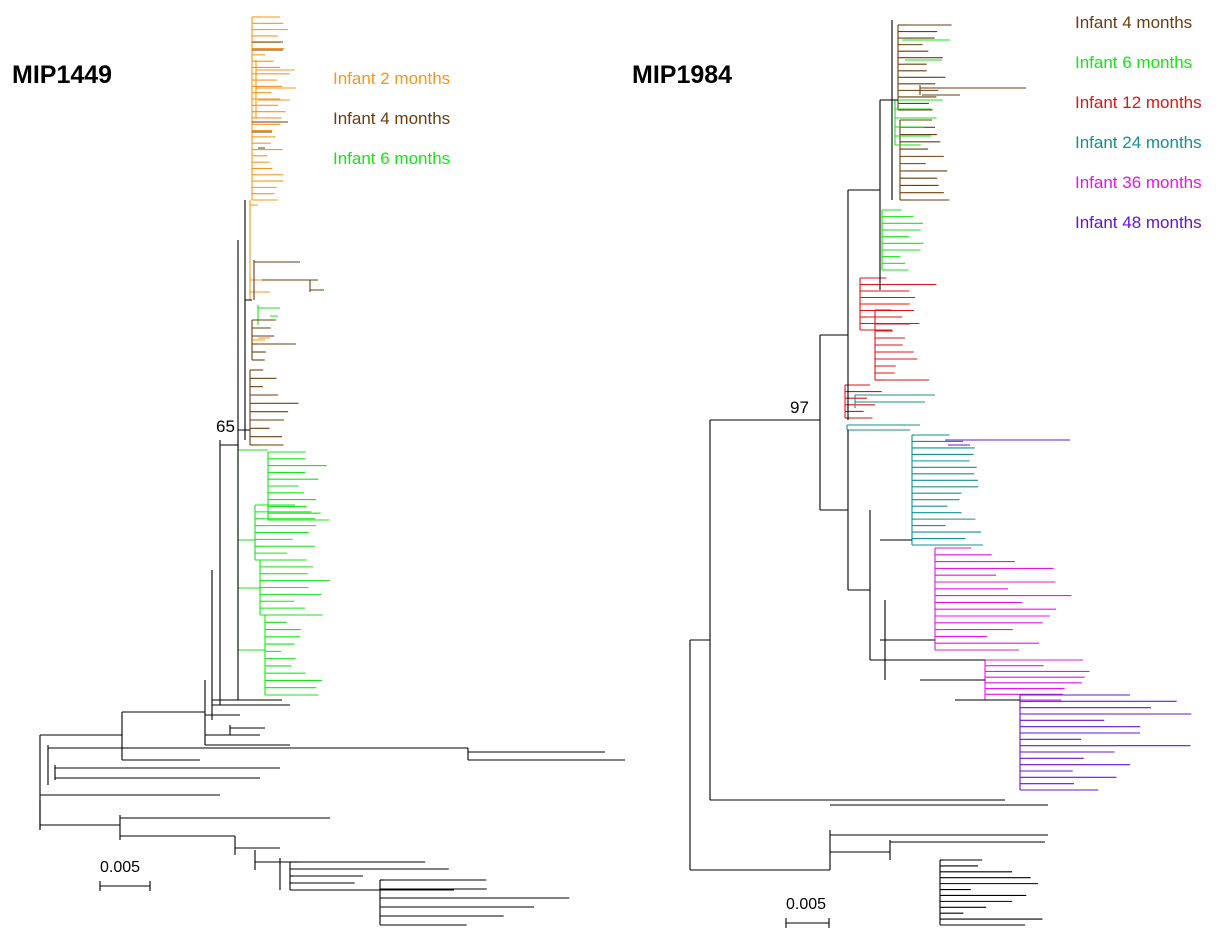 Image resolution: width=1231 pixels, height=932 pixels. What do you see at coordinates (275, 89) in the screenshot?
I see `left-sub-2m` at bounding box center [275, 89].